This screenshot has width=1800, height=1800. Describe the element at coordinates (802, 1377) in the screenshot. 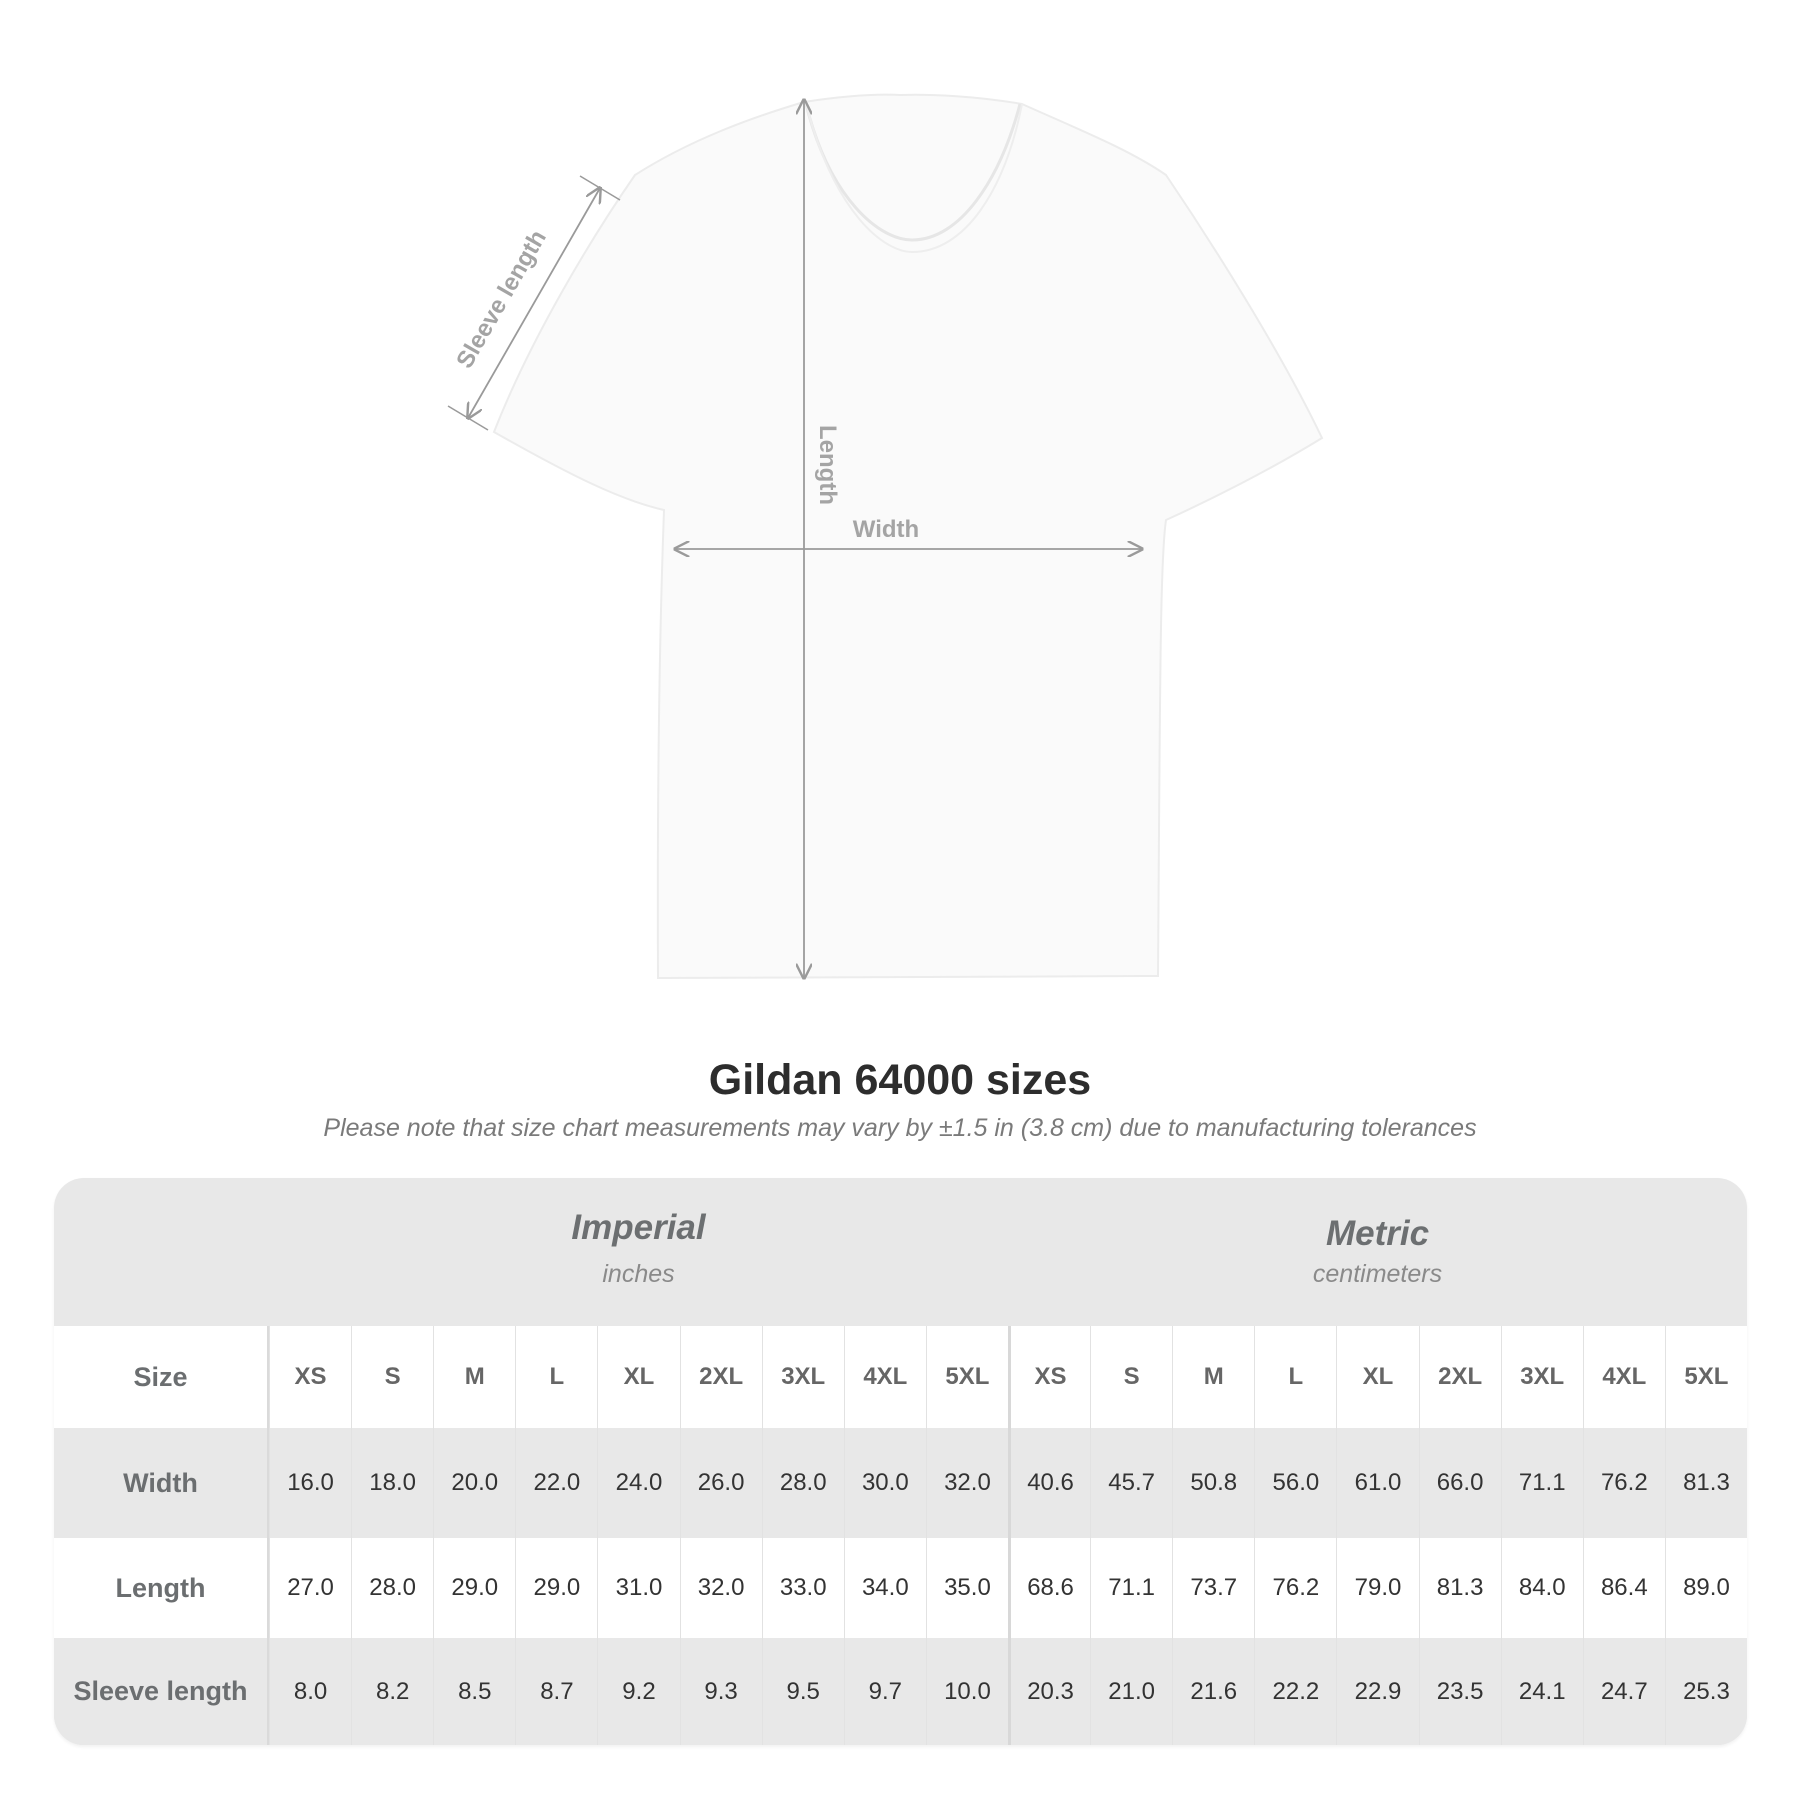

I see `imperial-size-header: 3XL` at that location.